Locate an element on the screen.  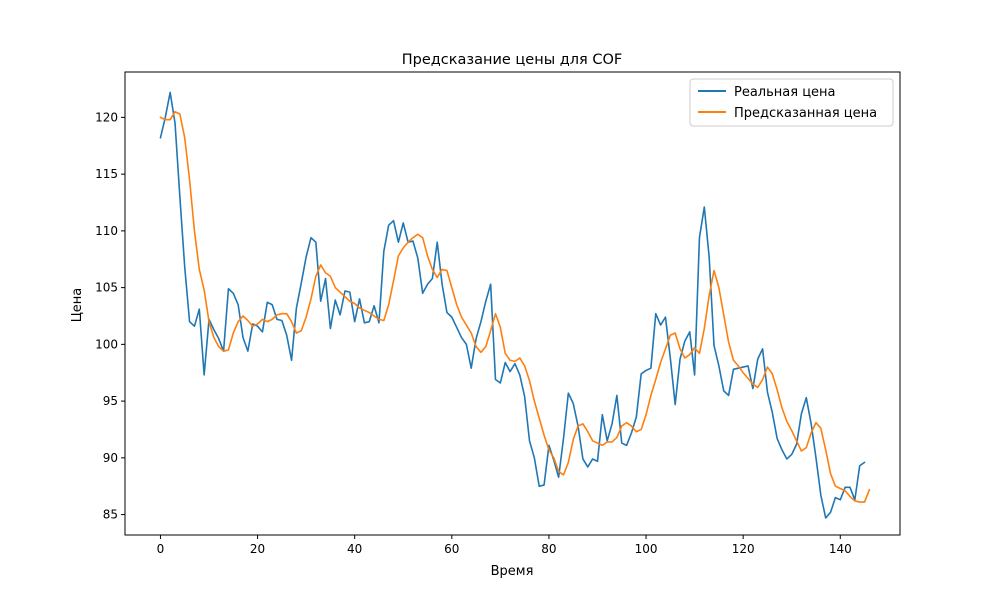
x-tick-label: 80 is located at coordinates (548, 549).